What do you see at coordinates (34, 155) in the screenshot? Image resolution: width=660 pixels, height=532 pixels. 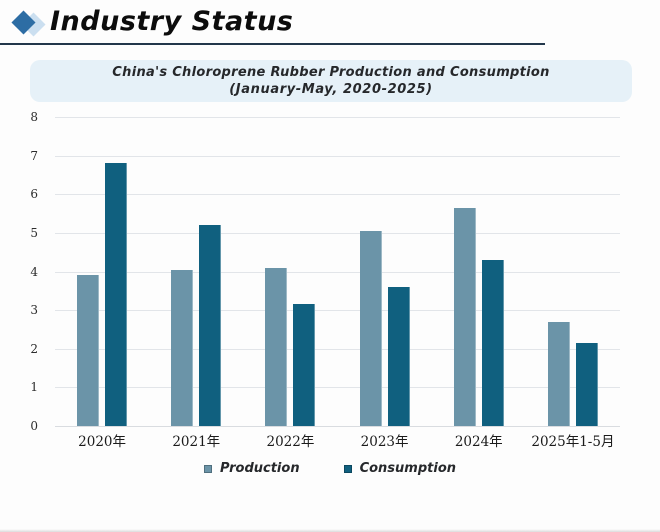 I see `y-tick-label-7: 7` at bounding box center [34, 155].